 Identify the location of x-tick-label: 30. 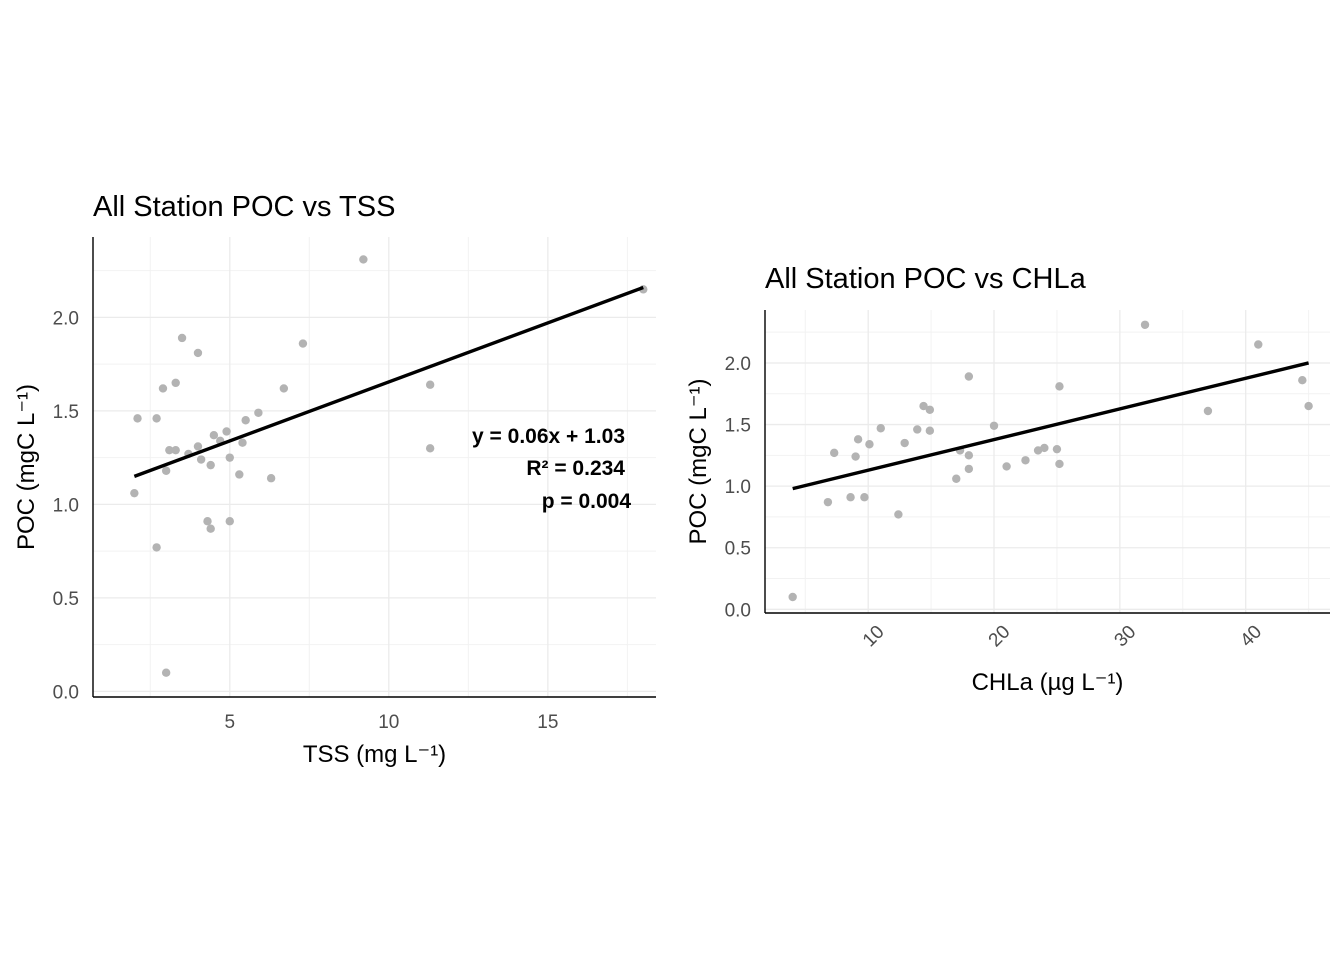
(1126, 637).